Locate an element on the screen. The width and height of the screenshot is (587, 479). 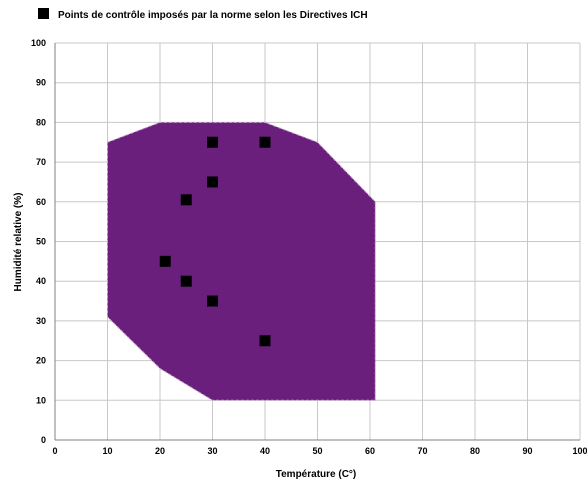
y-tick-label: 100 is located at coordinates (38, 43).